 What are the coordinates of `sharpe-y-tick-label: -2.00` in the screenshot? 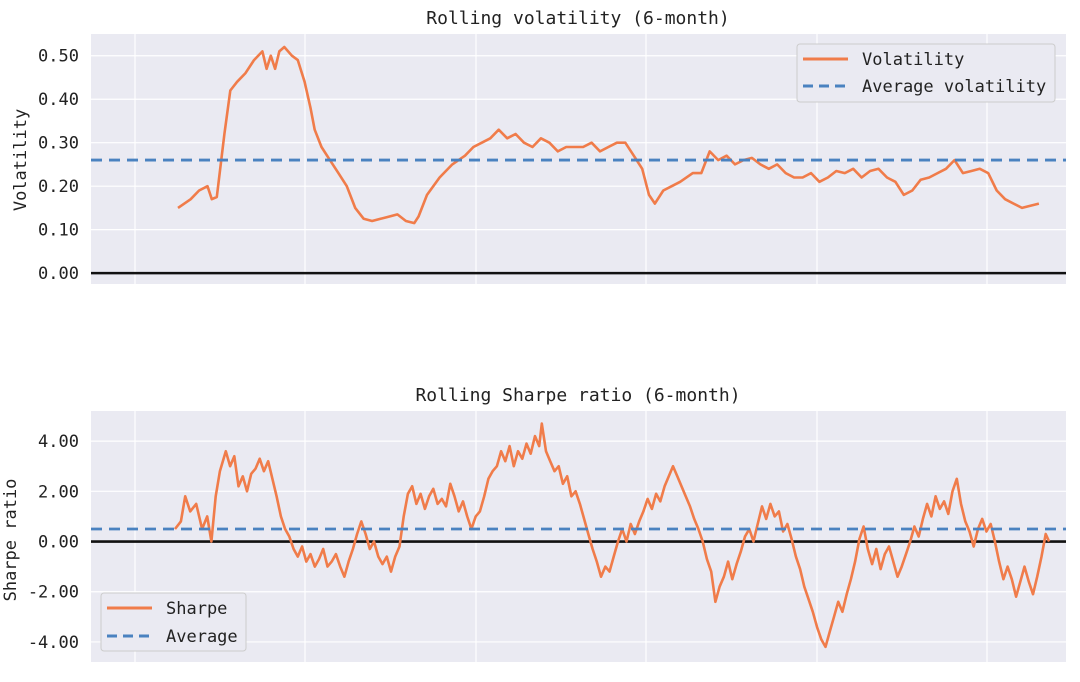 It's located at (53, 593).